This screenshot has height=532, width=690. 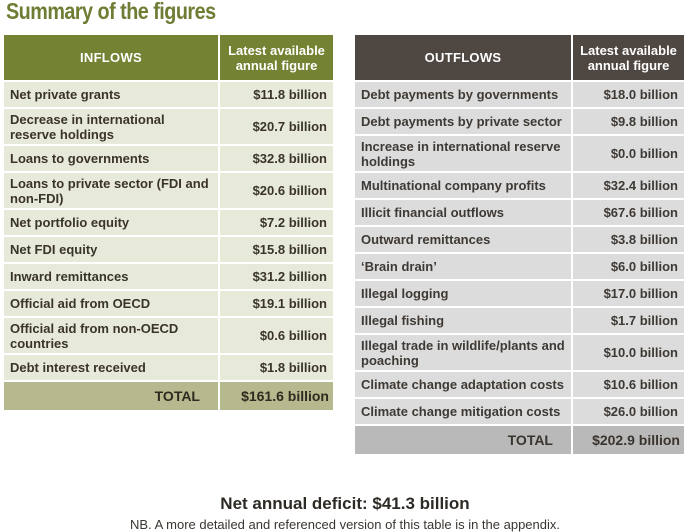 I want to click on row-label: Debt interest received, so click(x=112, y=368).